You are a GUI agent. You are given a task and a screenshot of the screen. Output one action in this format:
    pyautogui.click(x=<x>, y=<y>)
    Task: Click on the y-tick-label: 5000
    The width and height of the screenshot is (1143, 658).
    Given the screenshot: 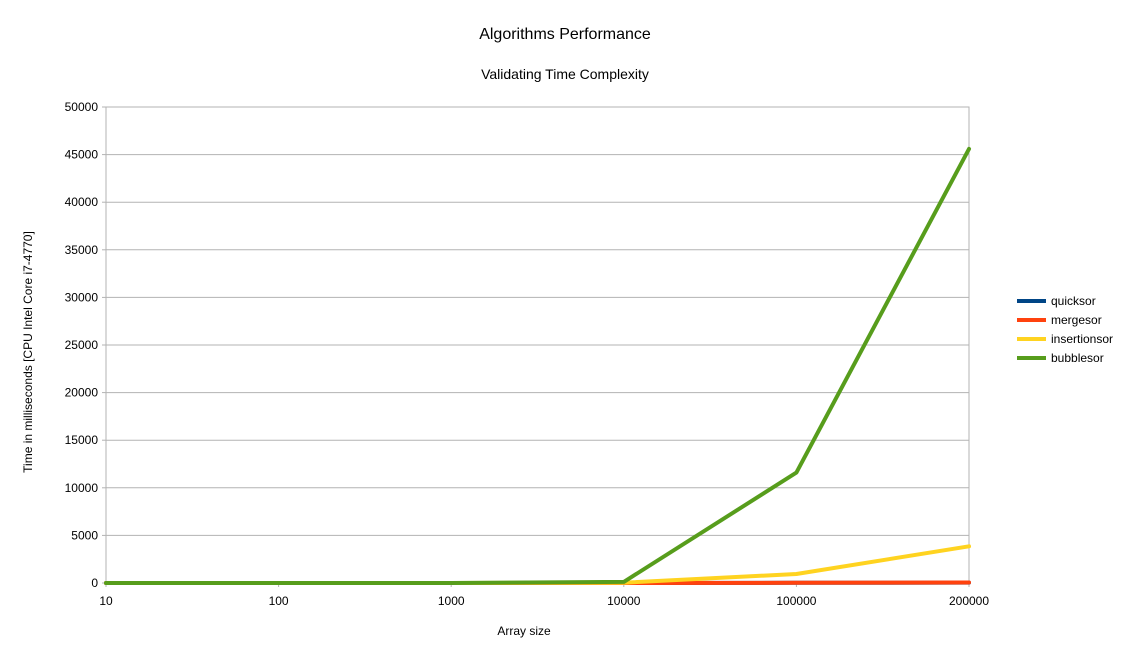 What is the action you would take?
    pyautogui.click(x=84, y=535)
    